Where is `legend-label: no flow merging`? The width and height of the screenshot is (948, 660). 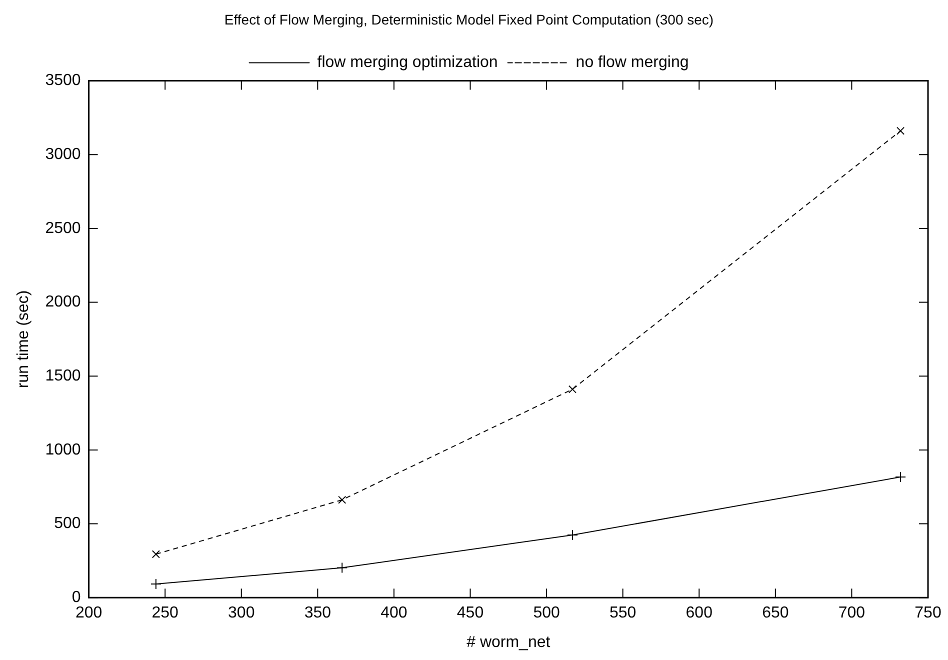
legend-label: no flow merging is located at coordinates (632, 63).